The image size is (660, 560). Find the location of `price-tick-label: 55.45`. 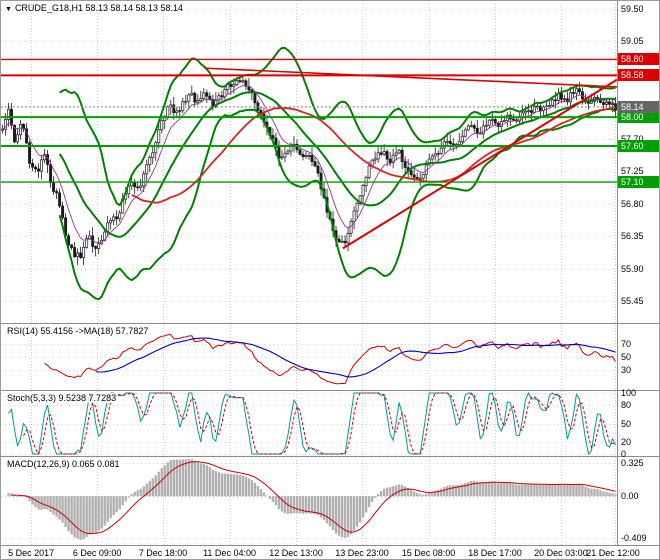

price-tick-label: 55.45 is located at coordinates (632, 301).